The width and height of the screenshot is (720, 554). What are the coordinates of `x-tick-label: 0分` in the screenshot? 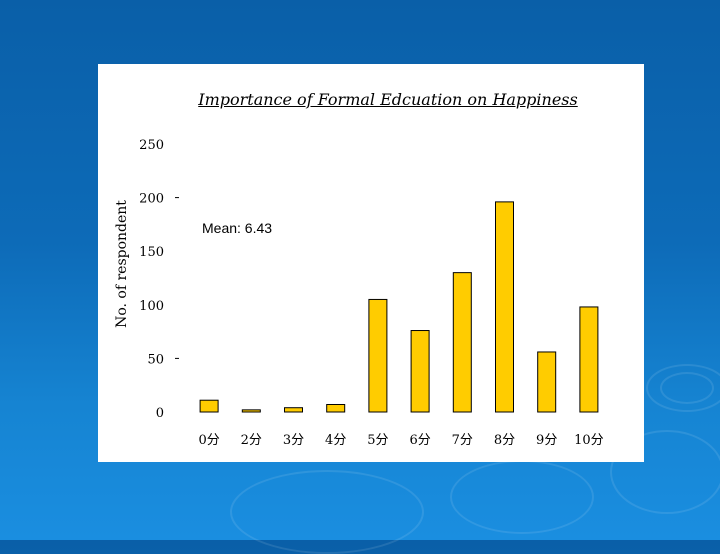 It's located at (208, 440).